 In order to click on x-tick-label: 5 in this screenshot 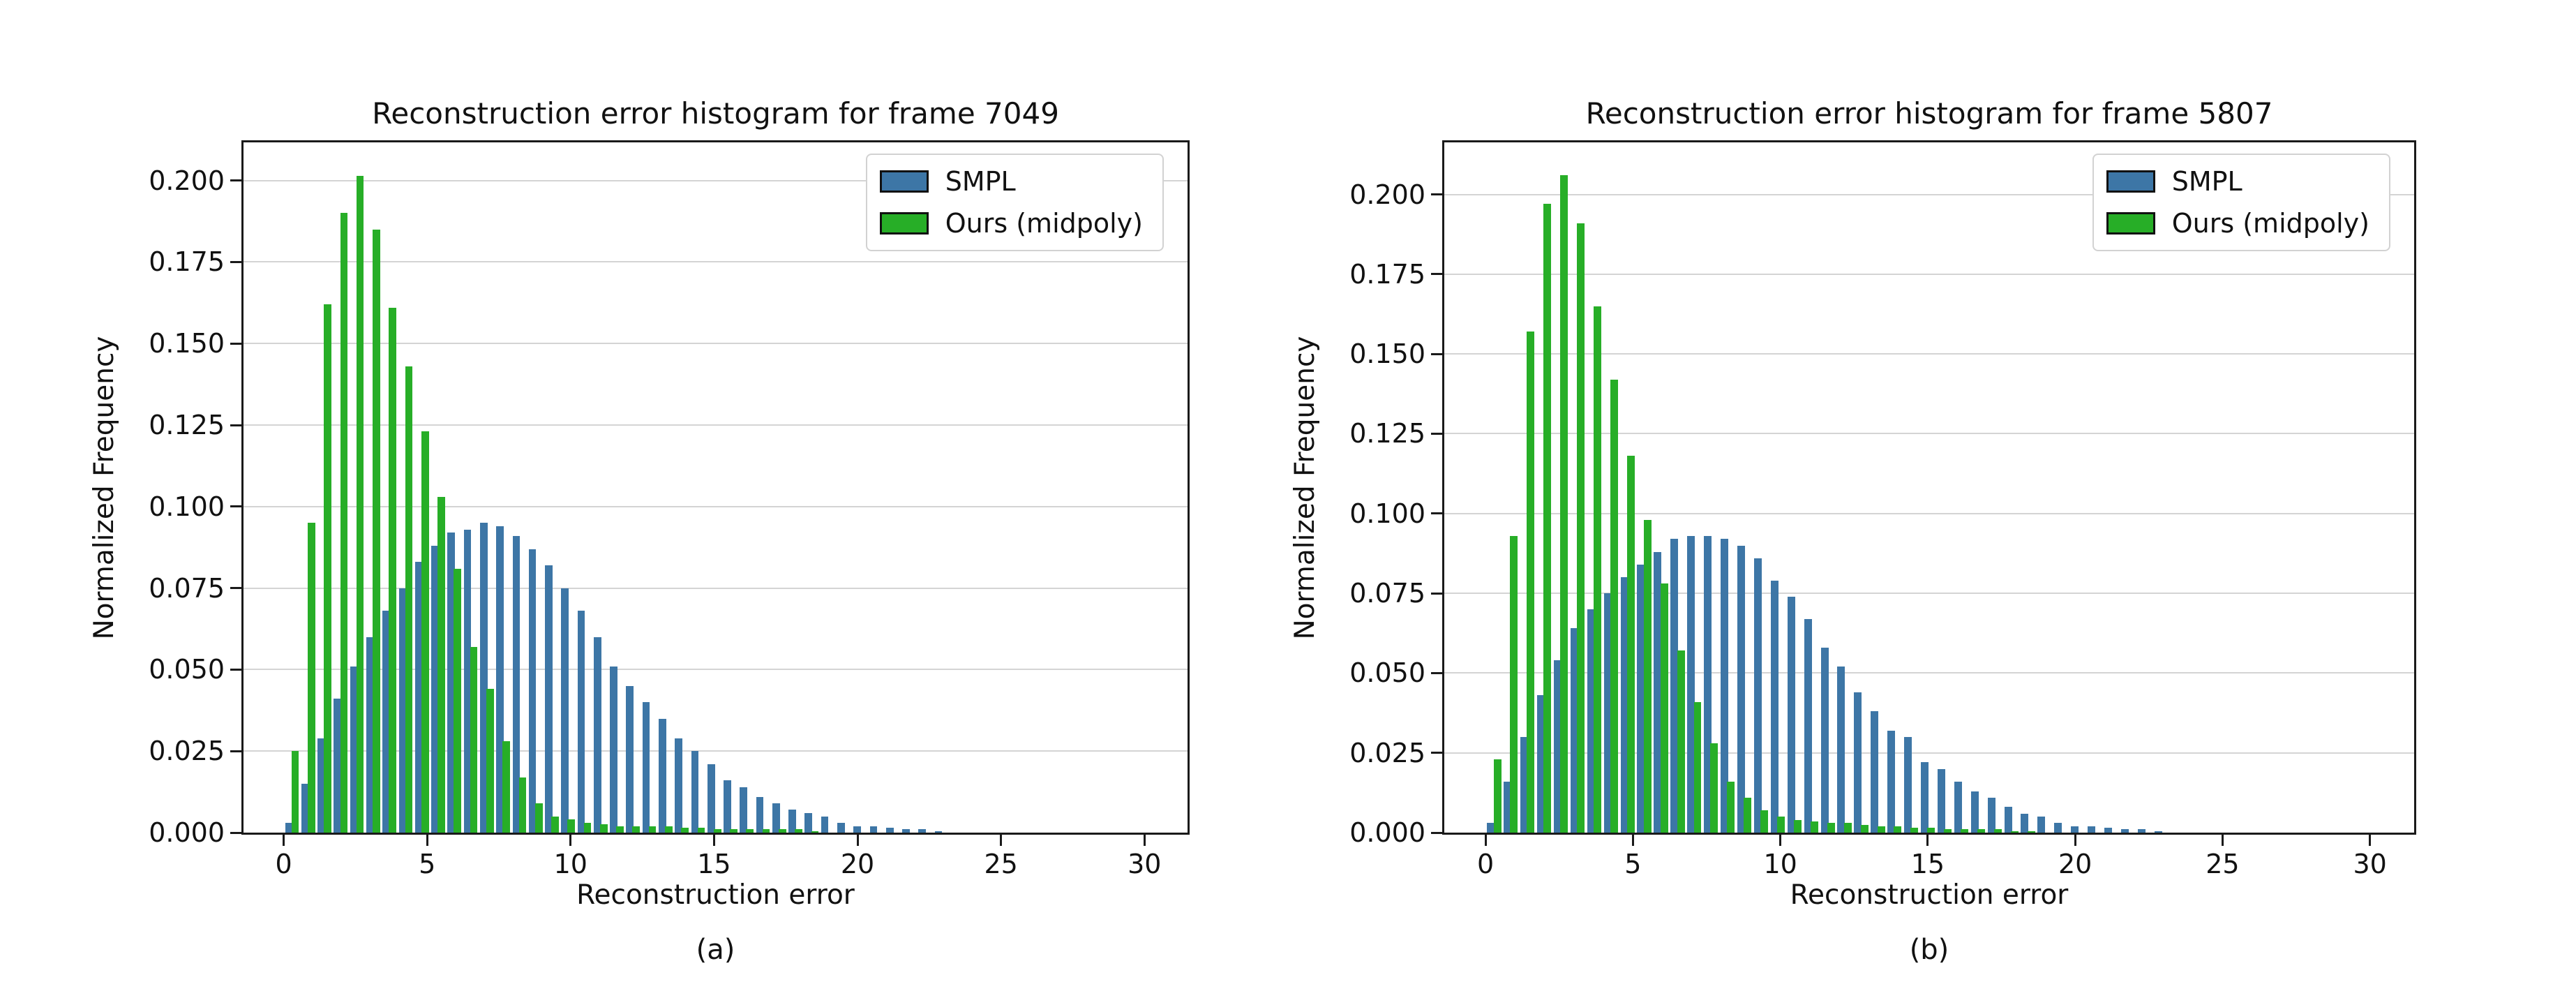, I will do `click(428, 864)`.